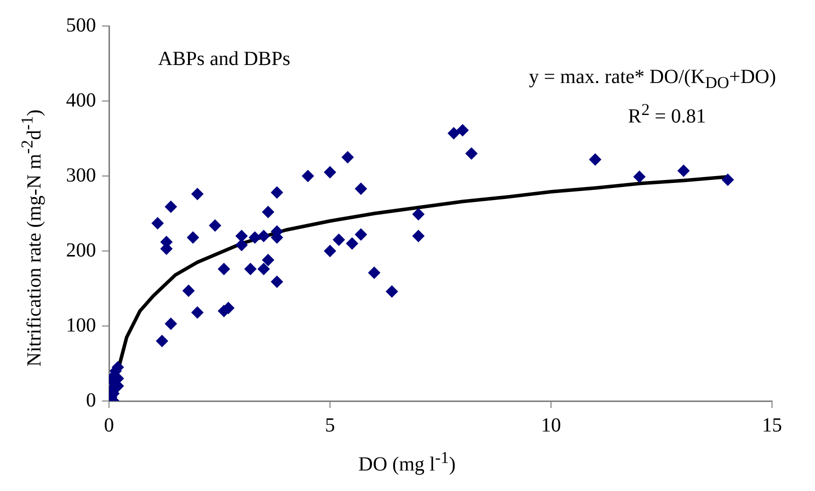 This screenshot has width=815, height=491. I want to click on x-tick-label: 10, so click(551, 425).